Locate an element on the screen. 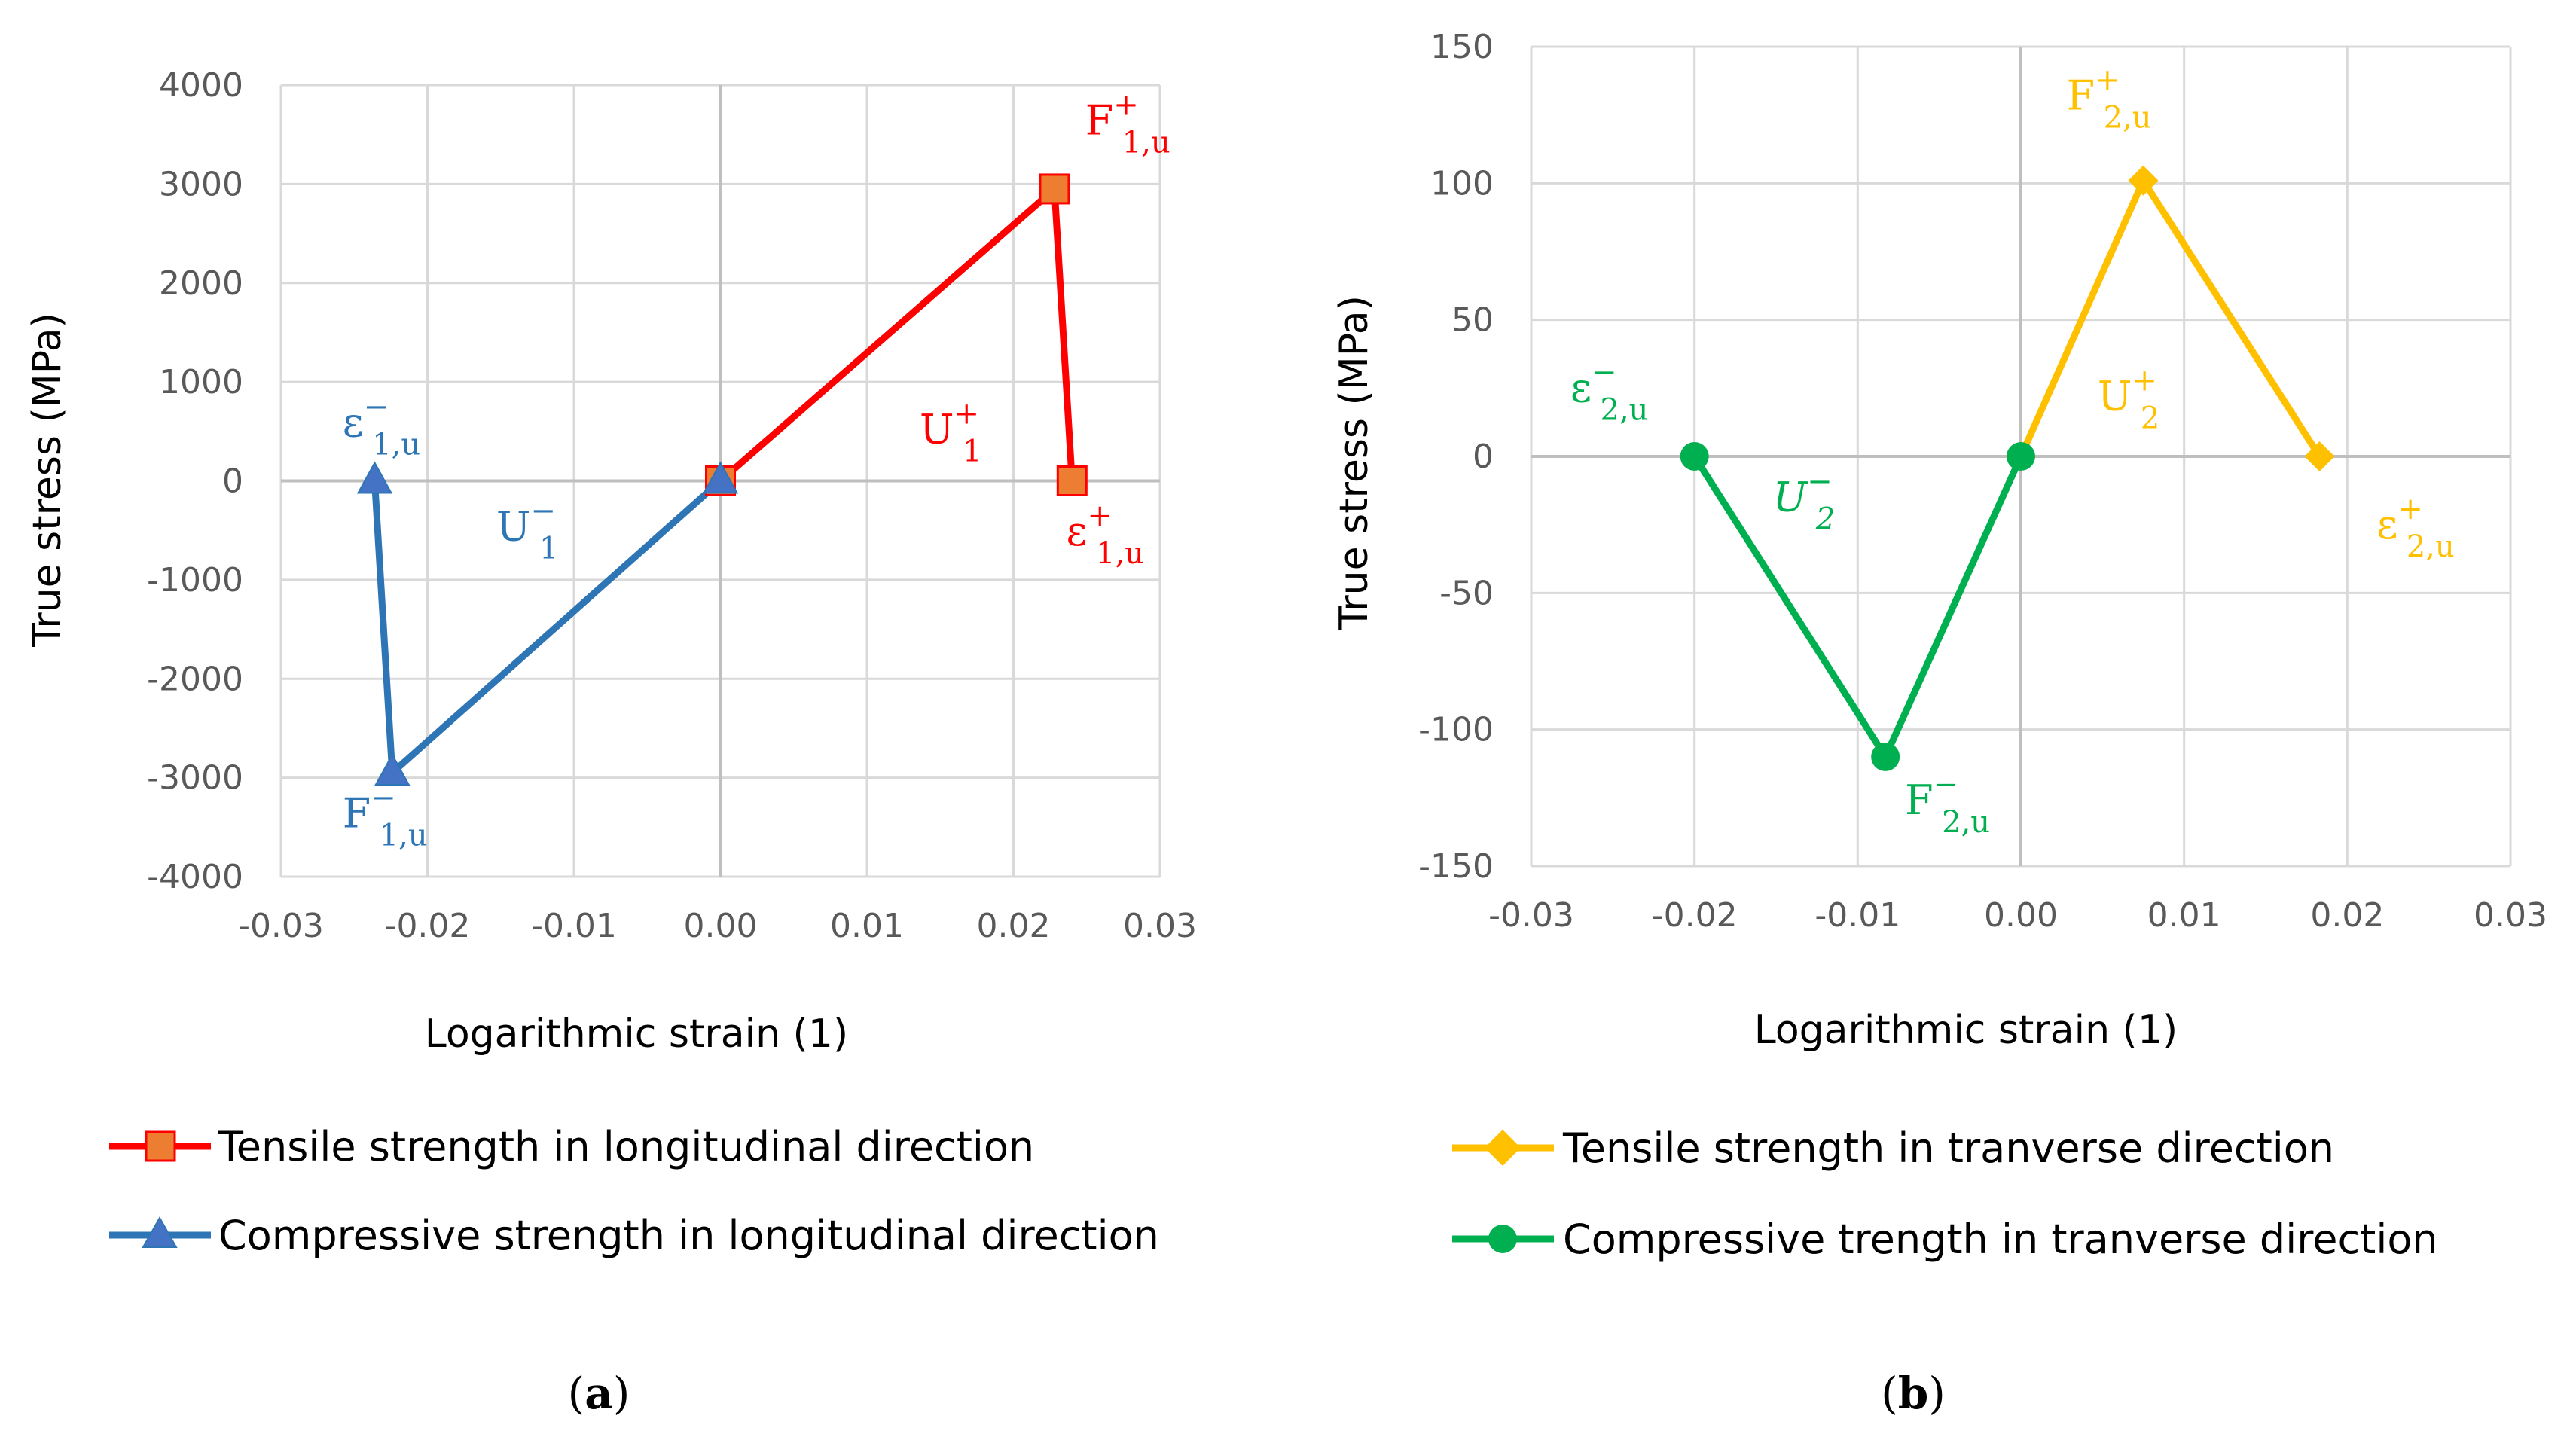  chart-b-annotation-2: ε+ 2,u is located at coordinates (2415, 528).